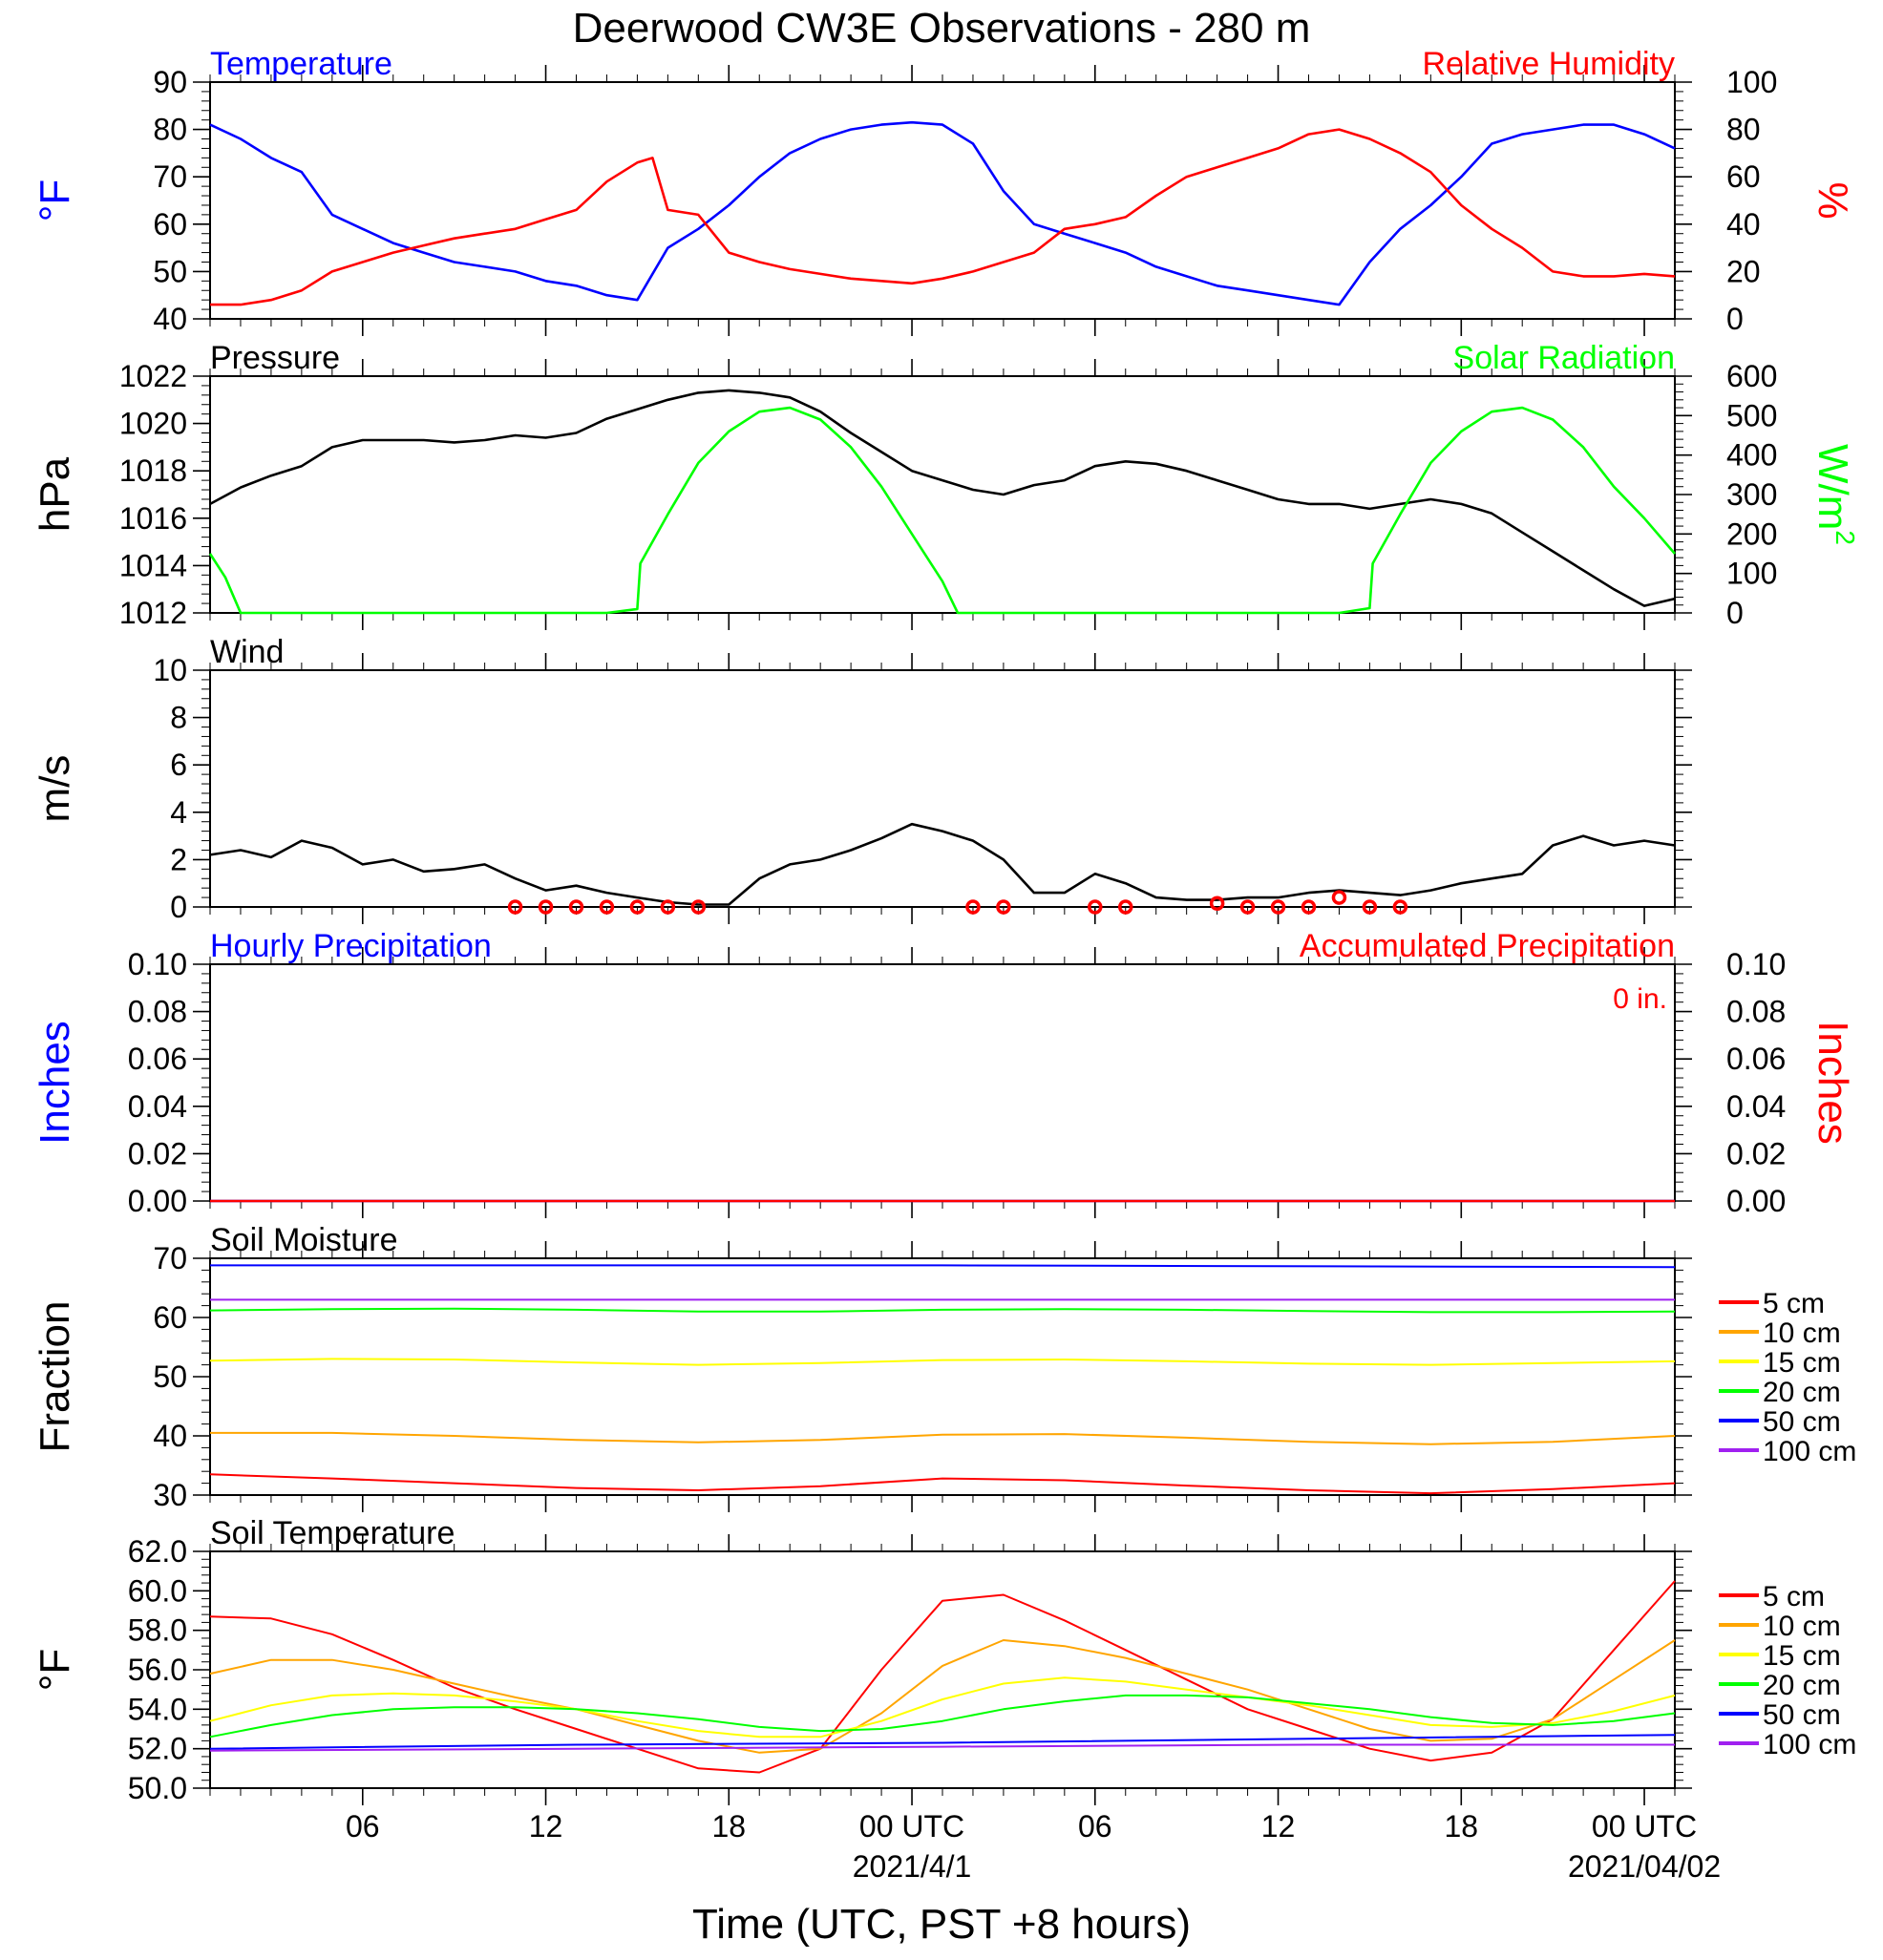  What do you see at coordinates (351, 946) in the screenshot?
I see `panel-left-title: Hourly Precipitation` at bounding box center [351, 946].